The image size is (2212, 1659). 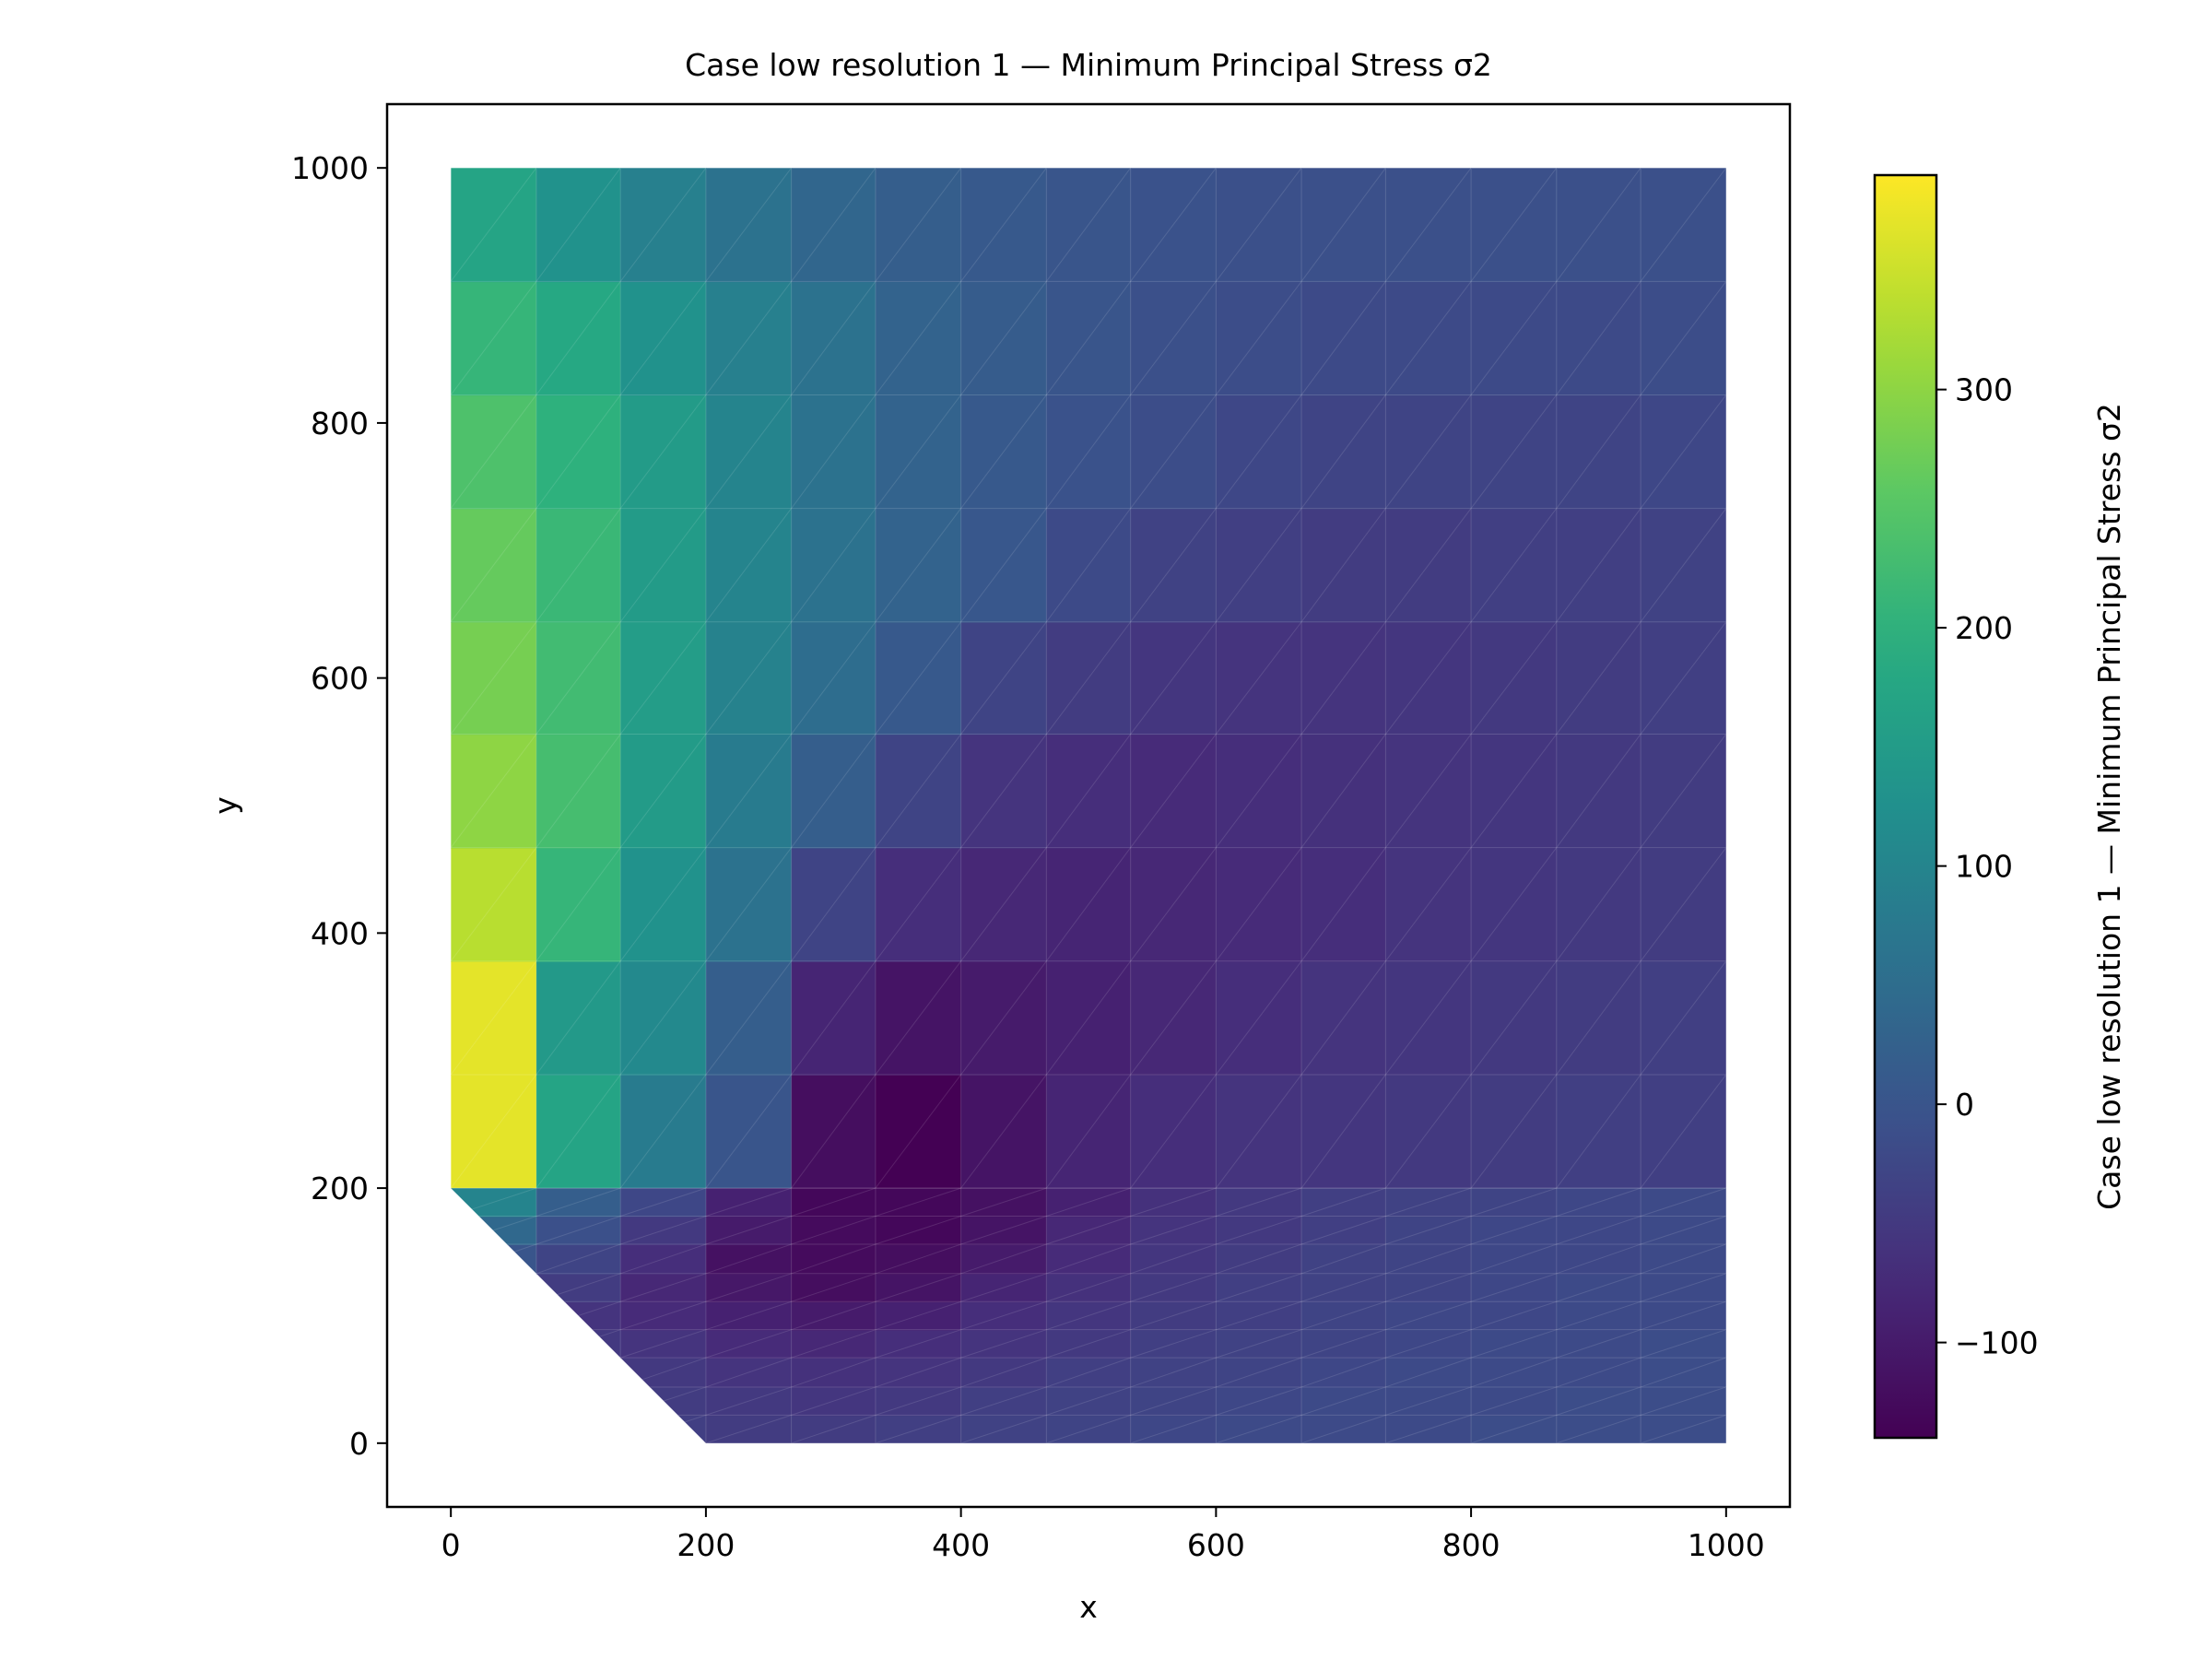 I want to click on x-tick-label: 600, so click(x=1216, y=1545).